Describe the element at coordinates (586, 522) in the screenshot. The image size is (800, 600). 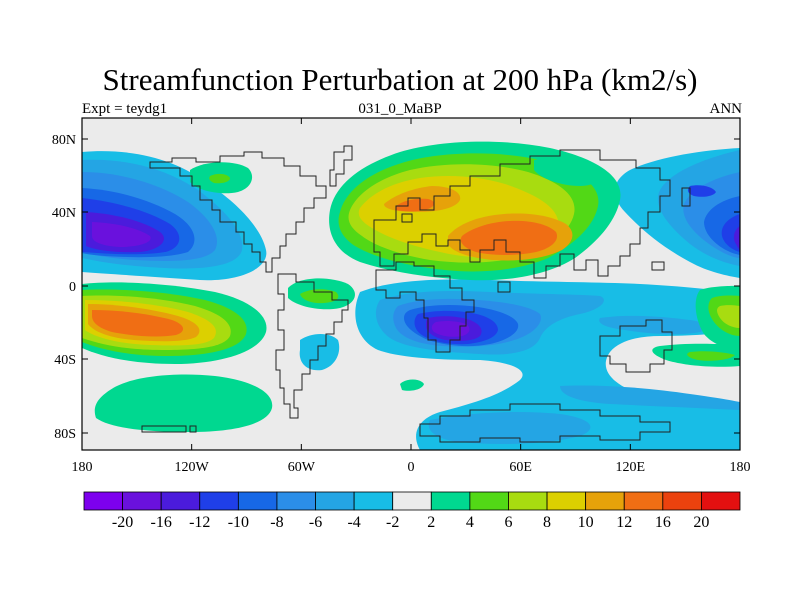
I see `colorbar-label: 10` at that location.